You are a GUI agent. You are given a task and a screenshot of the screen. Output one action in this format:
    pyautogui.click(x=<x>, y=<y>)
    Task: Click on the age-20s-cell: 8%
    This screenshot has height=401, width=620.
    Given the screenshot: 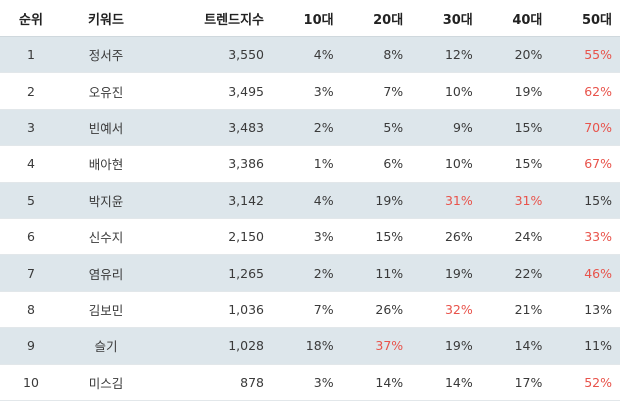 What is the action you would take?
    pyautogui.click(x=376, y=55)
    